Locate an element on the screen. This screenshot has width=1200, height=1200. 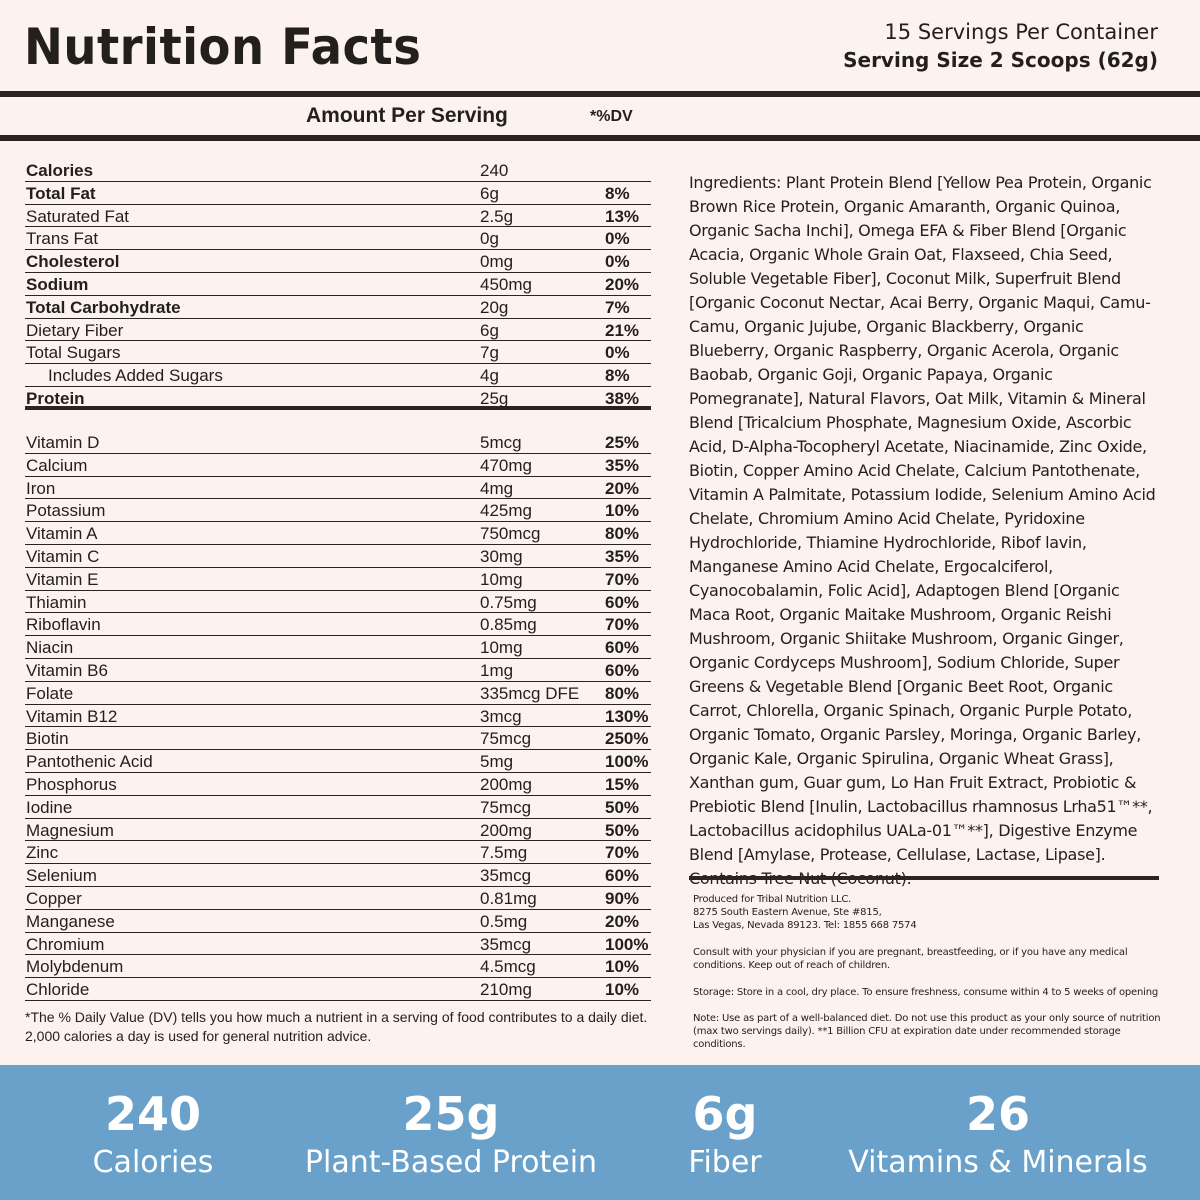
nutrient-name: Total Carbohydrate is located at coordinates (103, 307).